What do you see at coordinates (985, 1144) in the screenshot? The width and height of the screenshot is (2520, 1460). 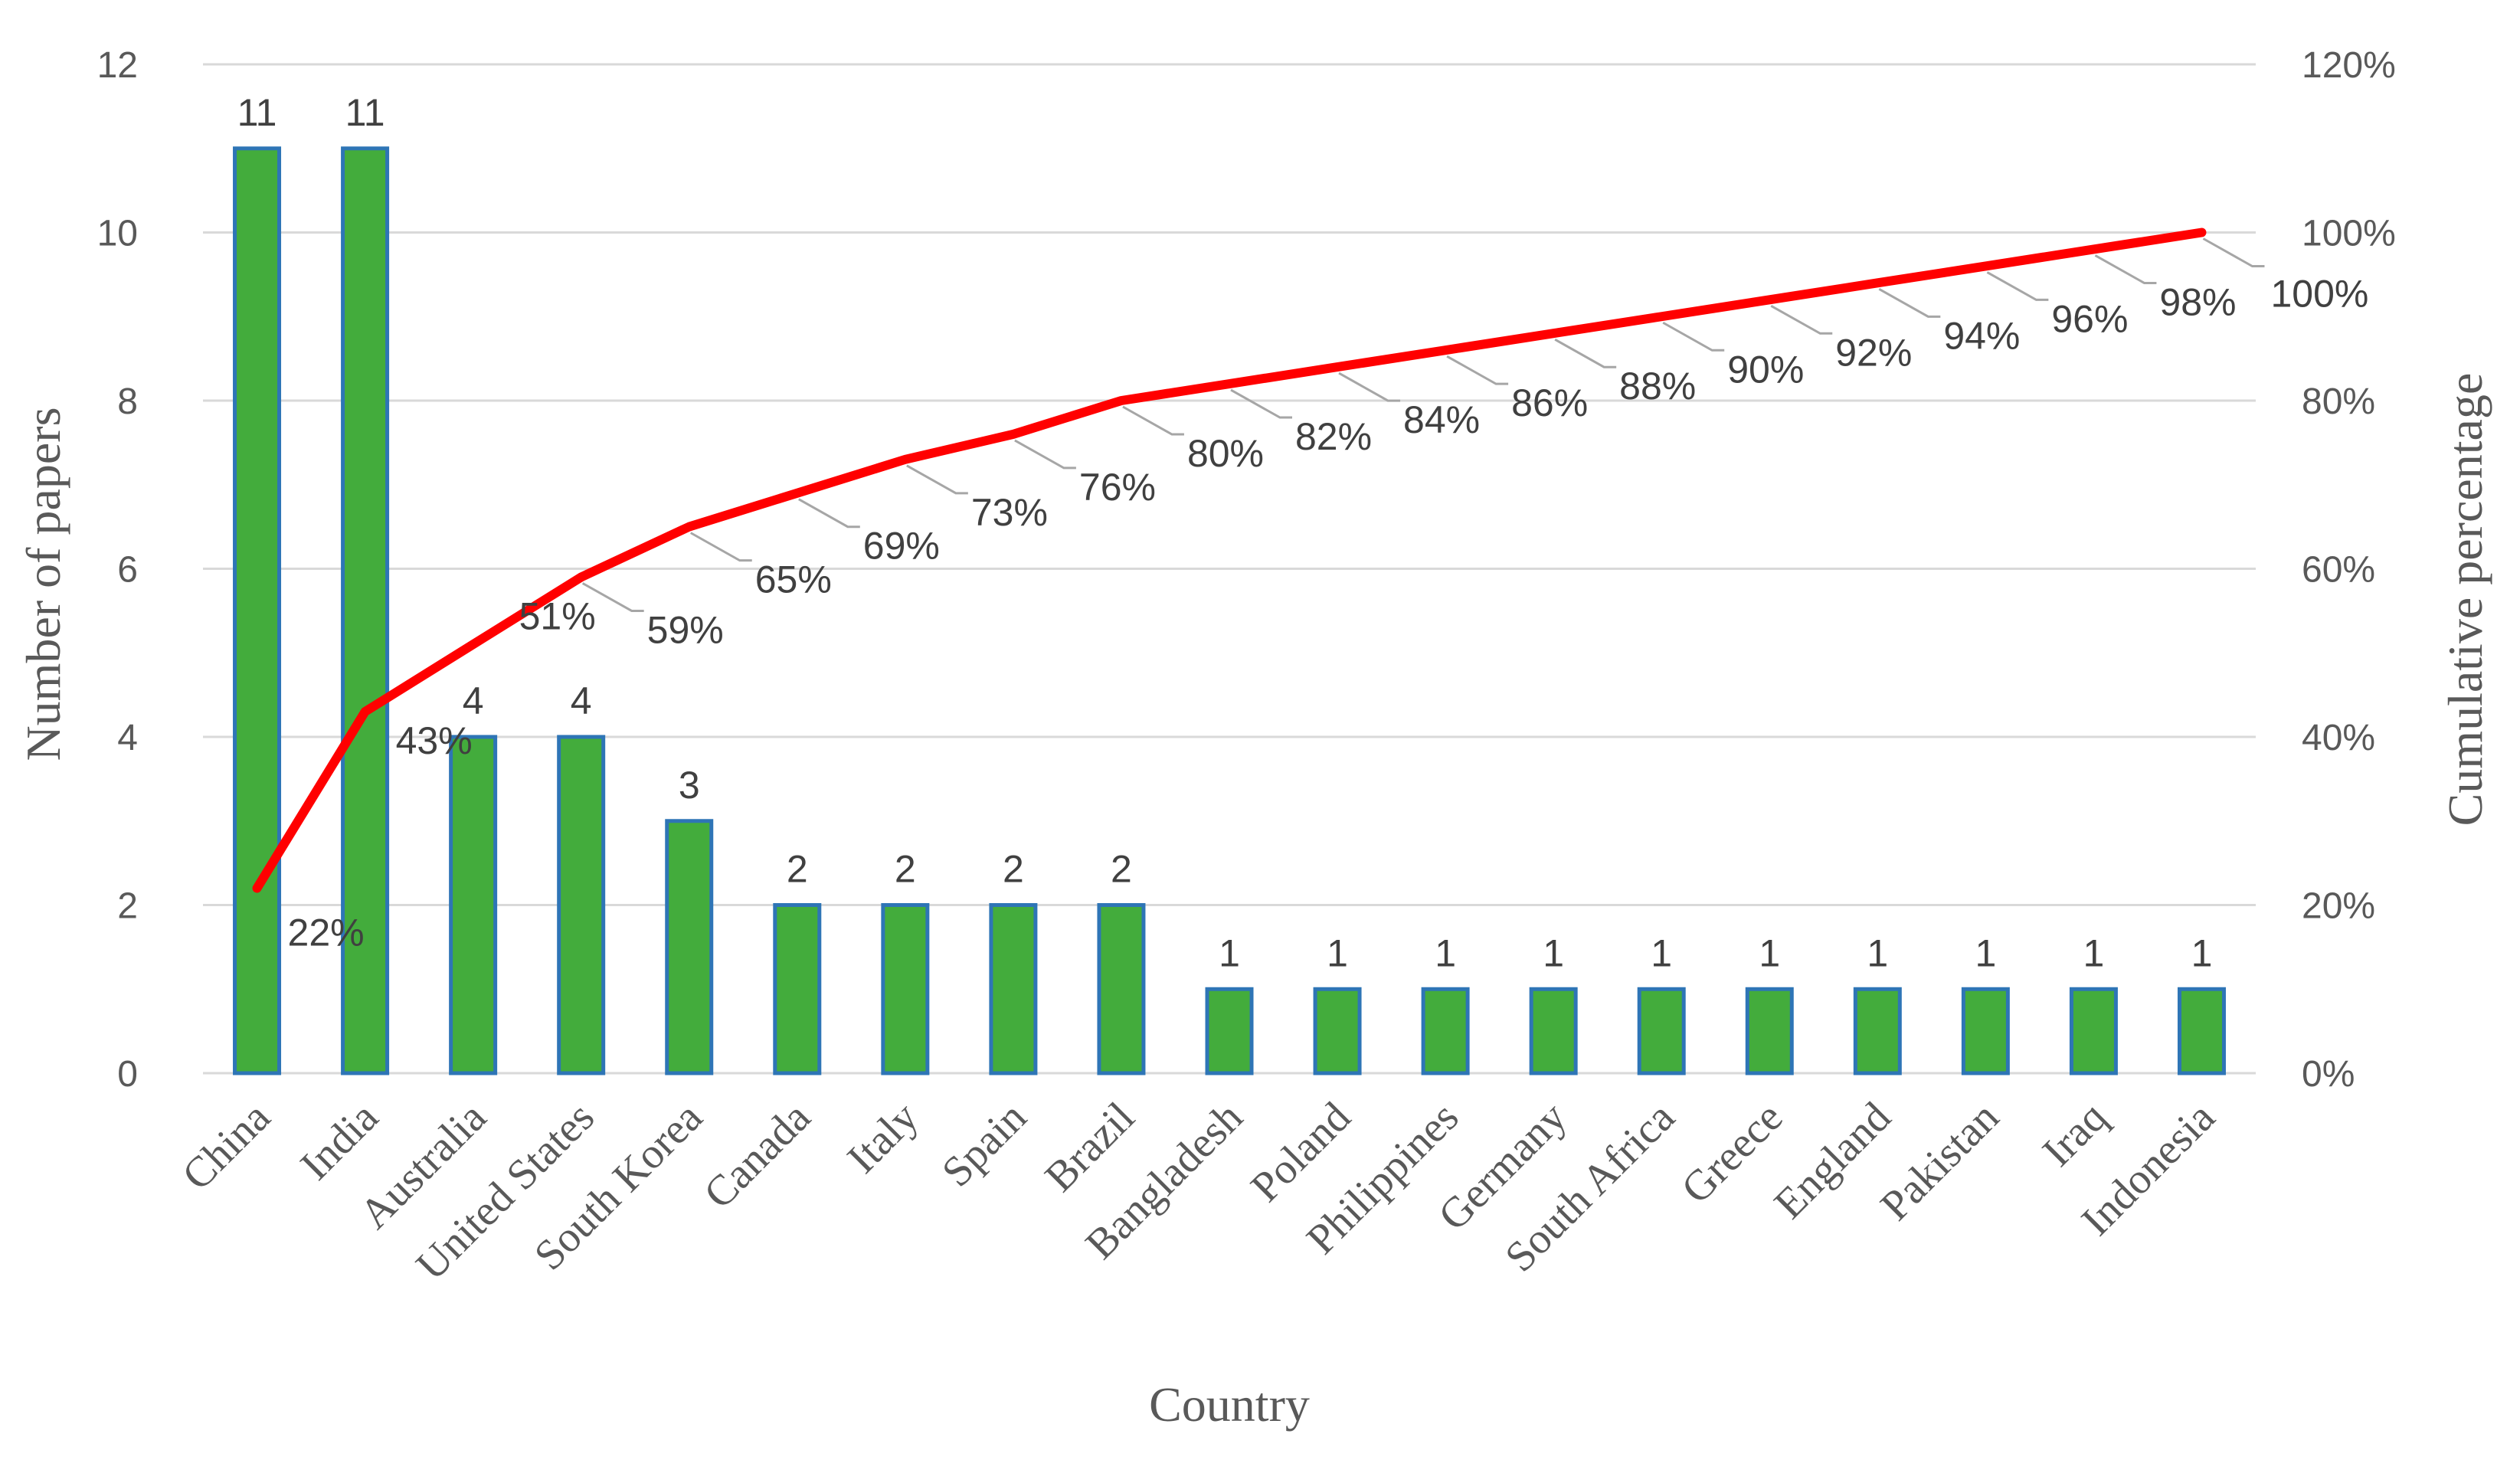 I see `category-label: Spain` at bounding box center [985, 1144].